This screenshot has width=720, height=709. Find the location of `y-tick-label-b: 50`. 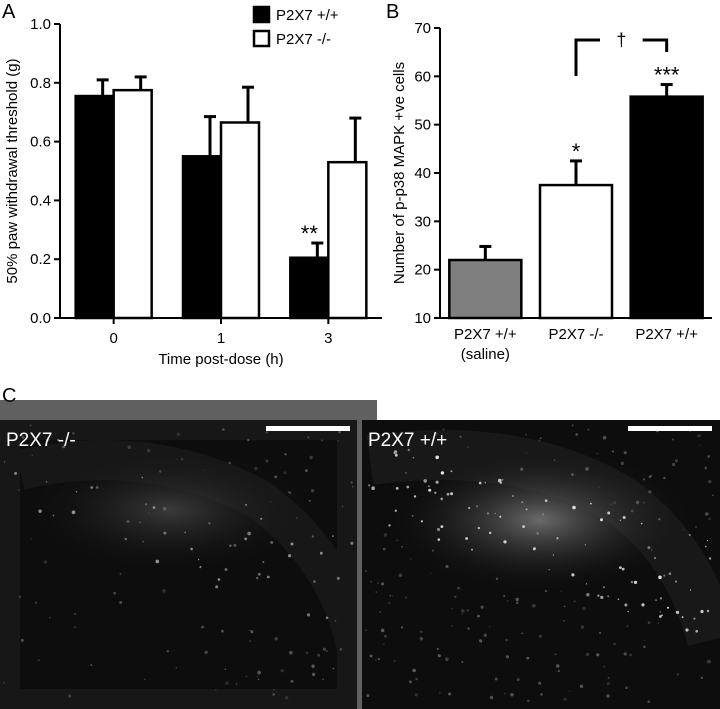

y-tick-label-b: 50 is located at coordinates (422, 125).